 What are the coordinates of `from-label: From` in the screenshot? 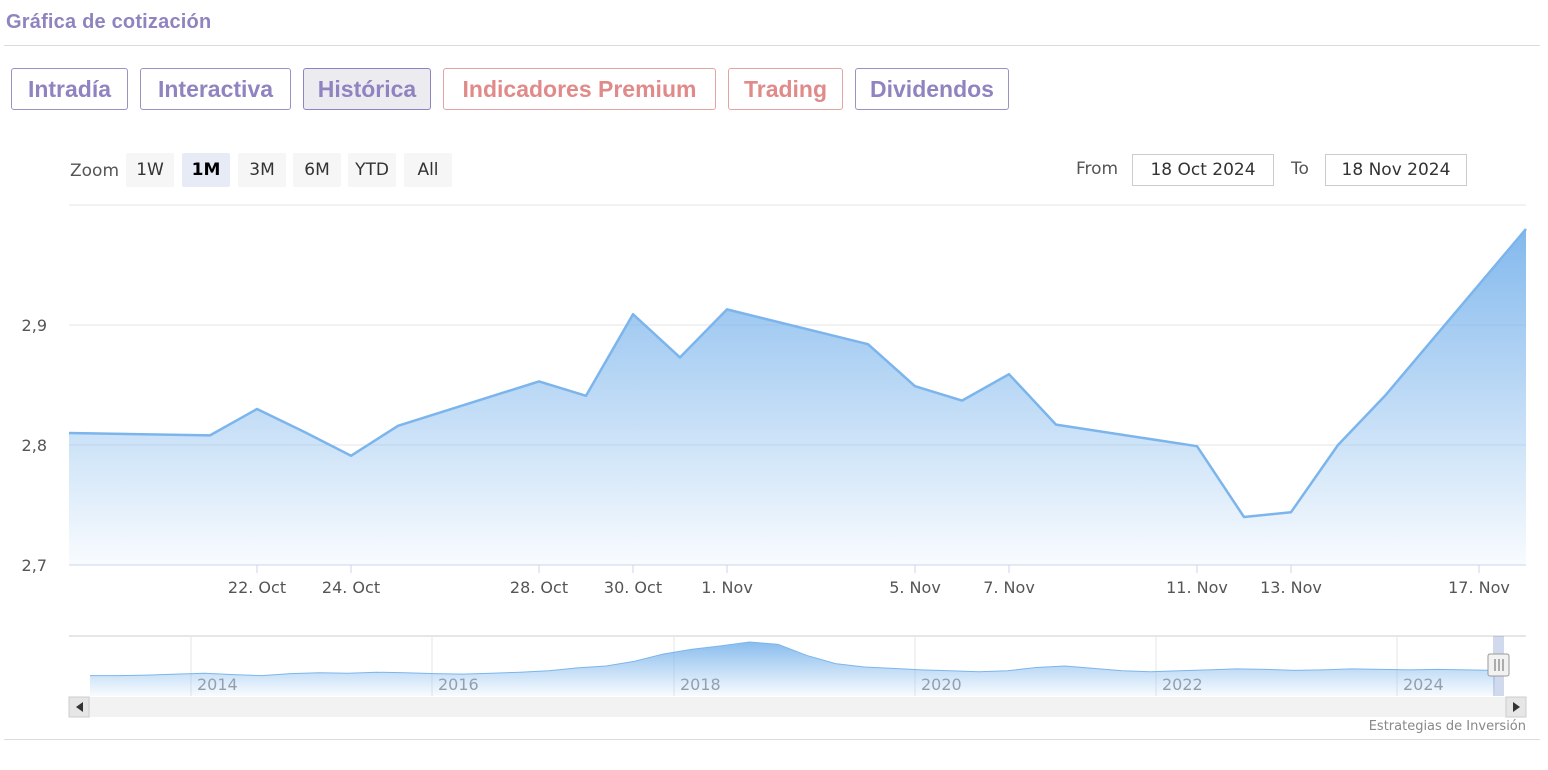 It's located at (1097, 169).